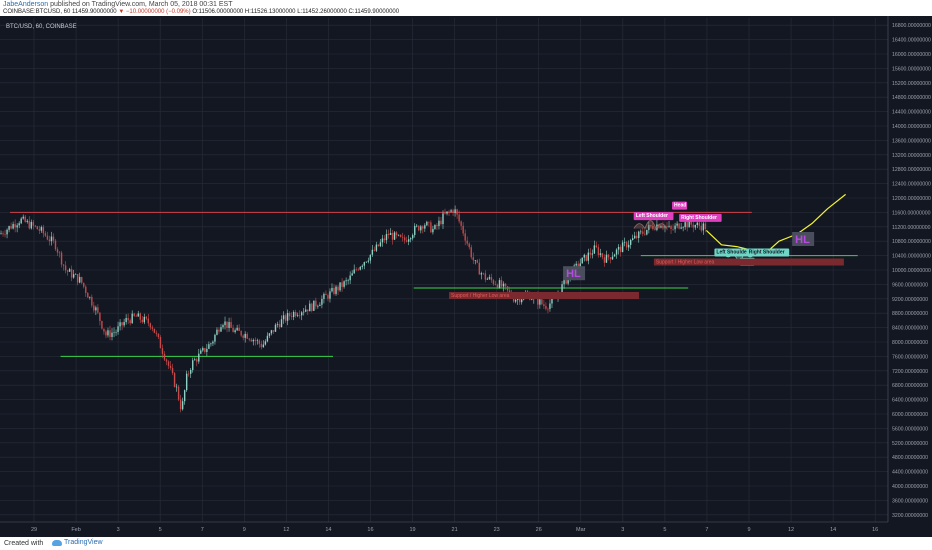 The height and width of the screenshot is (550, 932). I want to click on left-shoulder-bottom-label-bg, so click(734, 252).